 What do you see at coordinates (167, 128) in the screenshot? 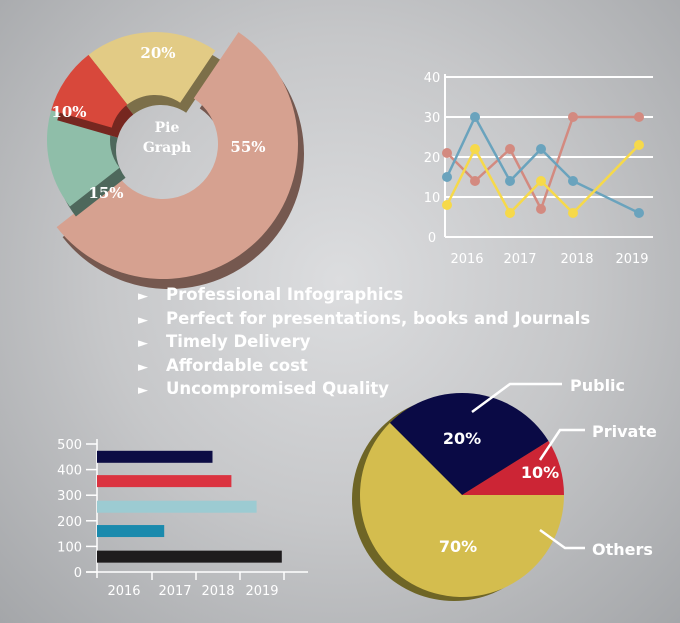
I see `donut-center-label: Pie` at bounding box center [167, 128].